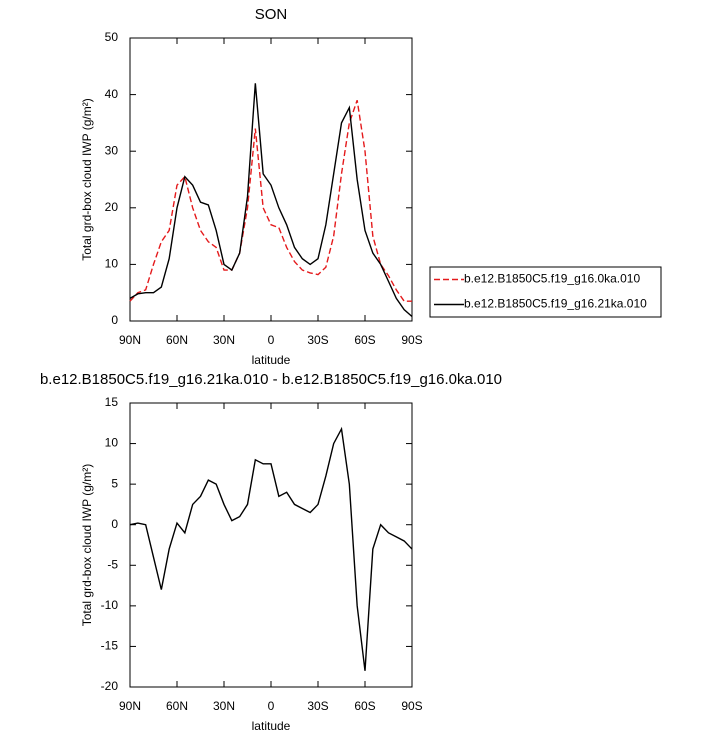 Image resolution: width=710 pixels, height=746 pixels. Describe the element at coordinates (112, 402) in the screenshot. I see `y-tick-label: 15` at that location.